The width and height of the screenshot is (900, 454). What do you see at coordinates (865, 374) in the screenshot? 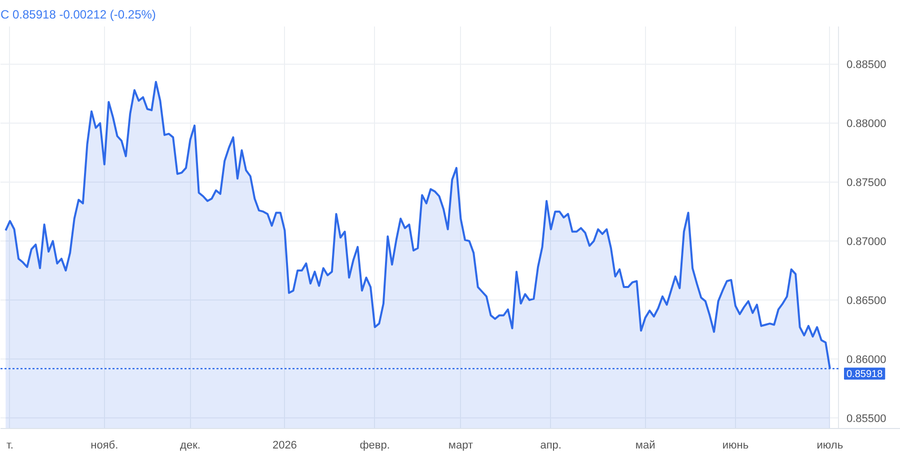
I see `ref-line-label: 0.85918` at bounding box center [865, 374].